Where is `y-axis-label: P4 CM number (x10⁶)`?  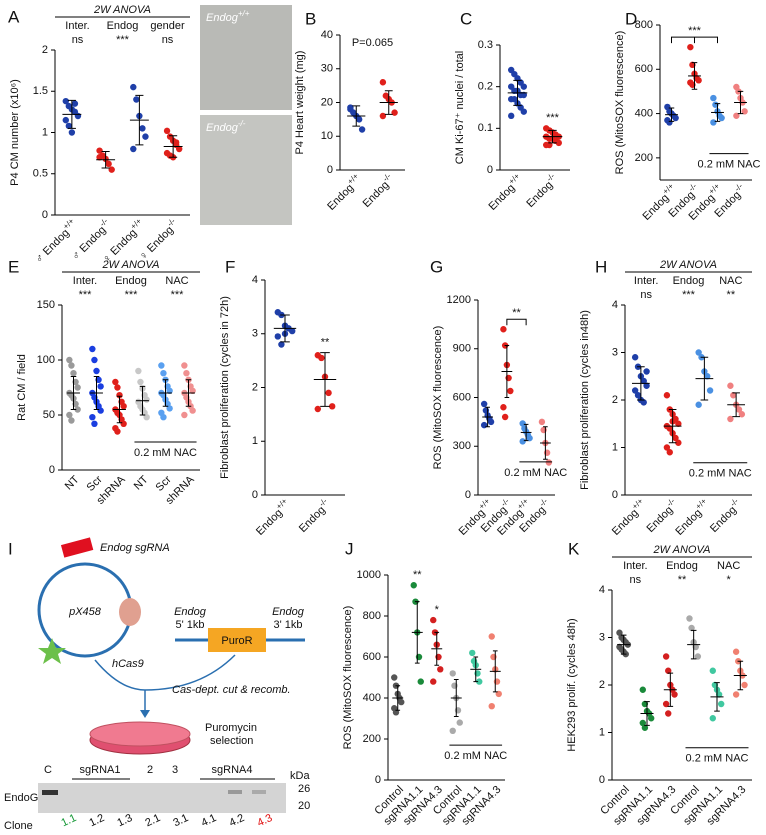 y-axis-label: P4 CM number (x10⁶) is located at coordinates (15, 132).